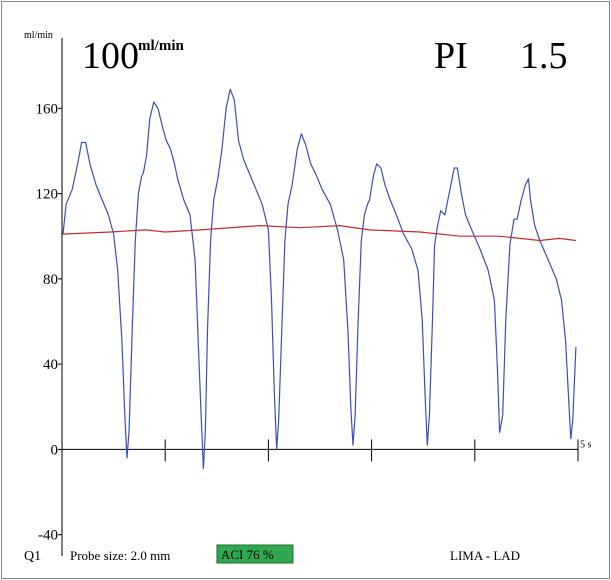 This screenshot has width=611, height=580. I want to click on aci-badge, so click(255, 554).